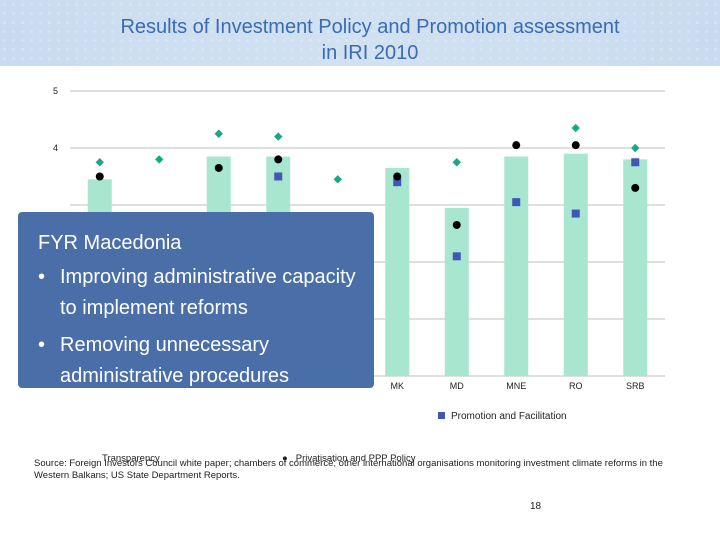 This screenshot has height=540, width=720. Describe the element at coordinates (55, 148) in the screenshot. I see `y-tick-label: 4` at that location.